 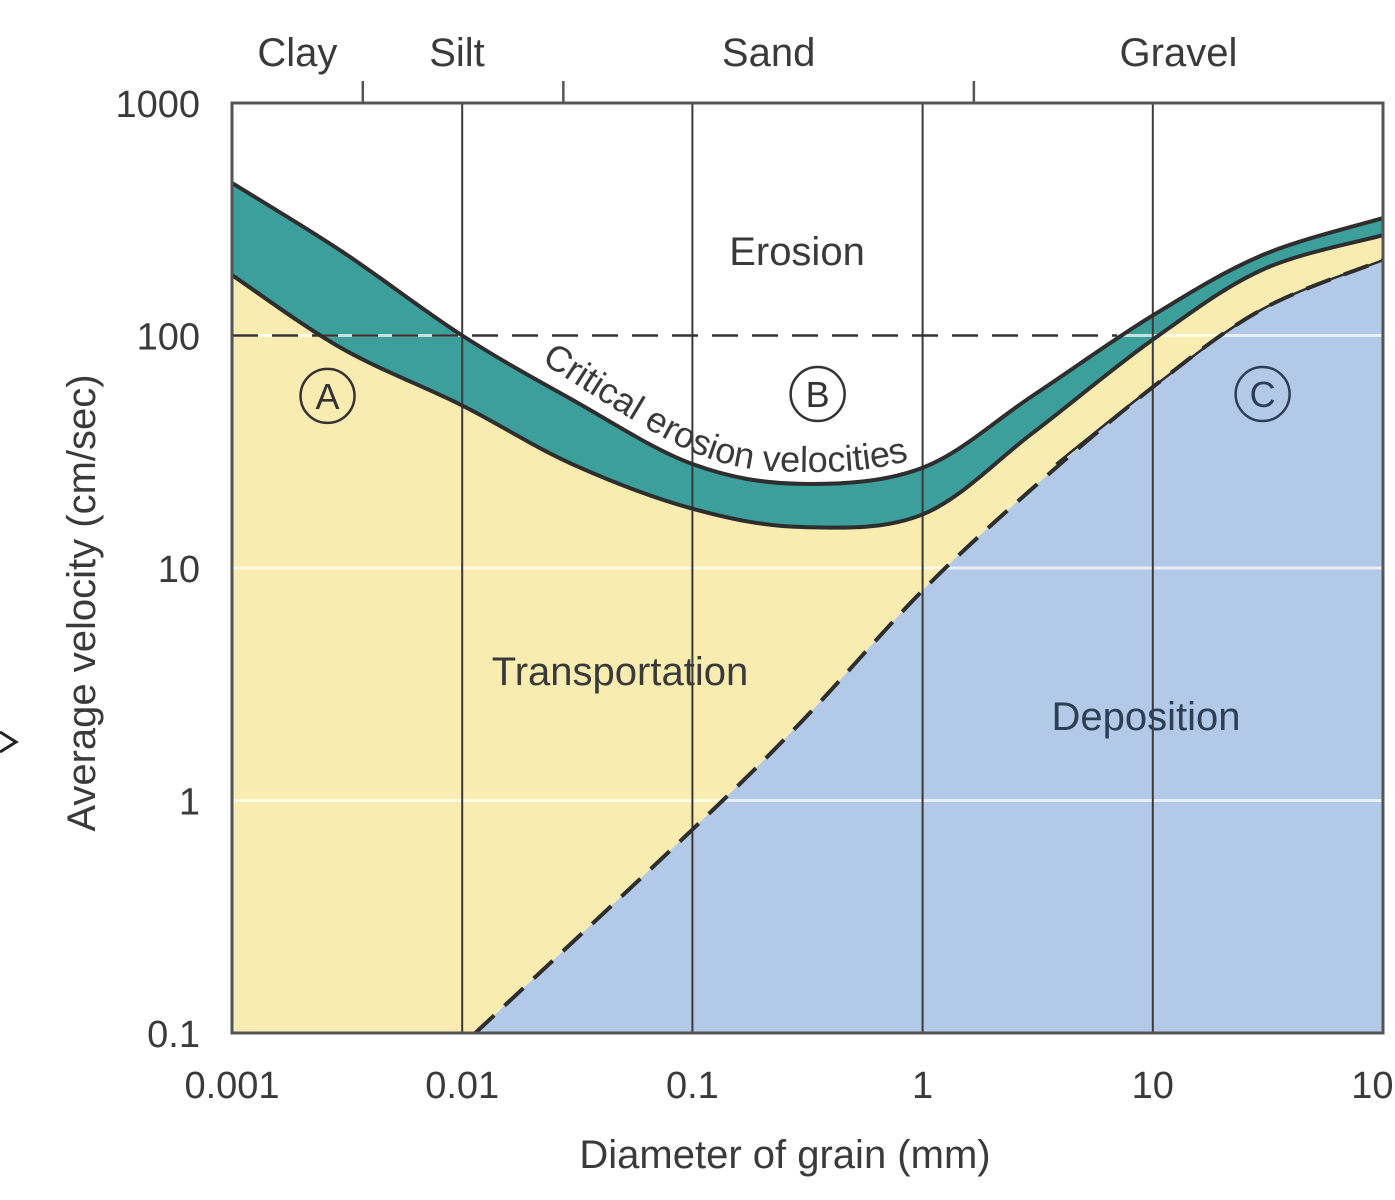 I want to click on y-tick-label: 1, so click(x=189, y=803).